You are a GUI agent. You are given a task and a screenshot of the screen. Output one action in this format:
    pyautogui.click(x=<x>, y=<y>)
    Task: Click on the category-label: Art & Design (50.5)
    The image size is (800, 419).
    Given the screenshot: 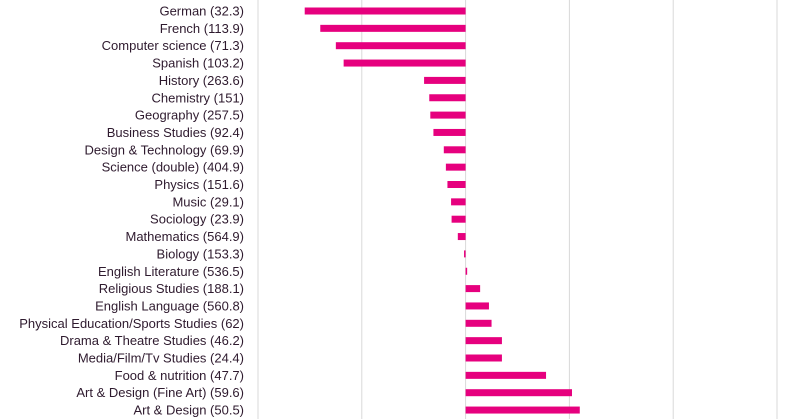 What is the action you would take?
    pyautogui.click(x=188, y=410)
    